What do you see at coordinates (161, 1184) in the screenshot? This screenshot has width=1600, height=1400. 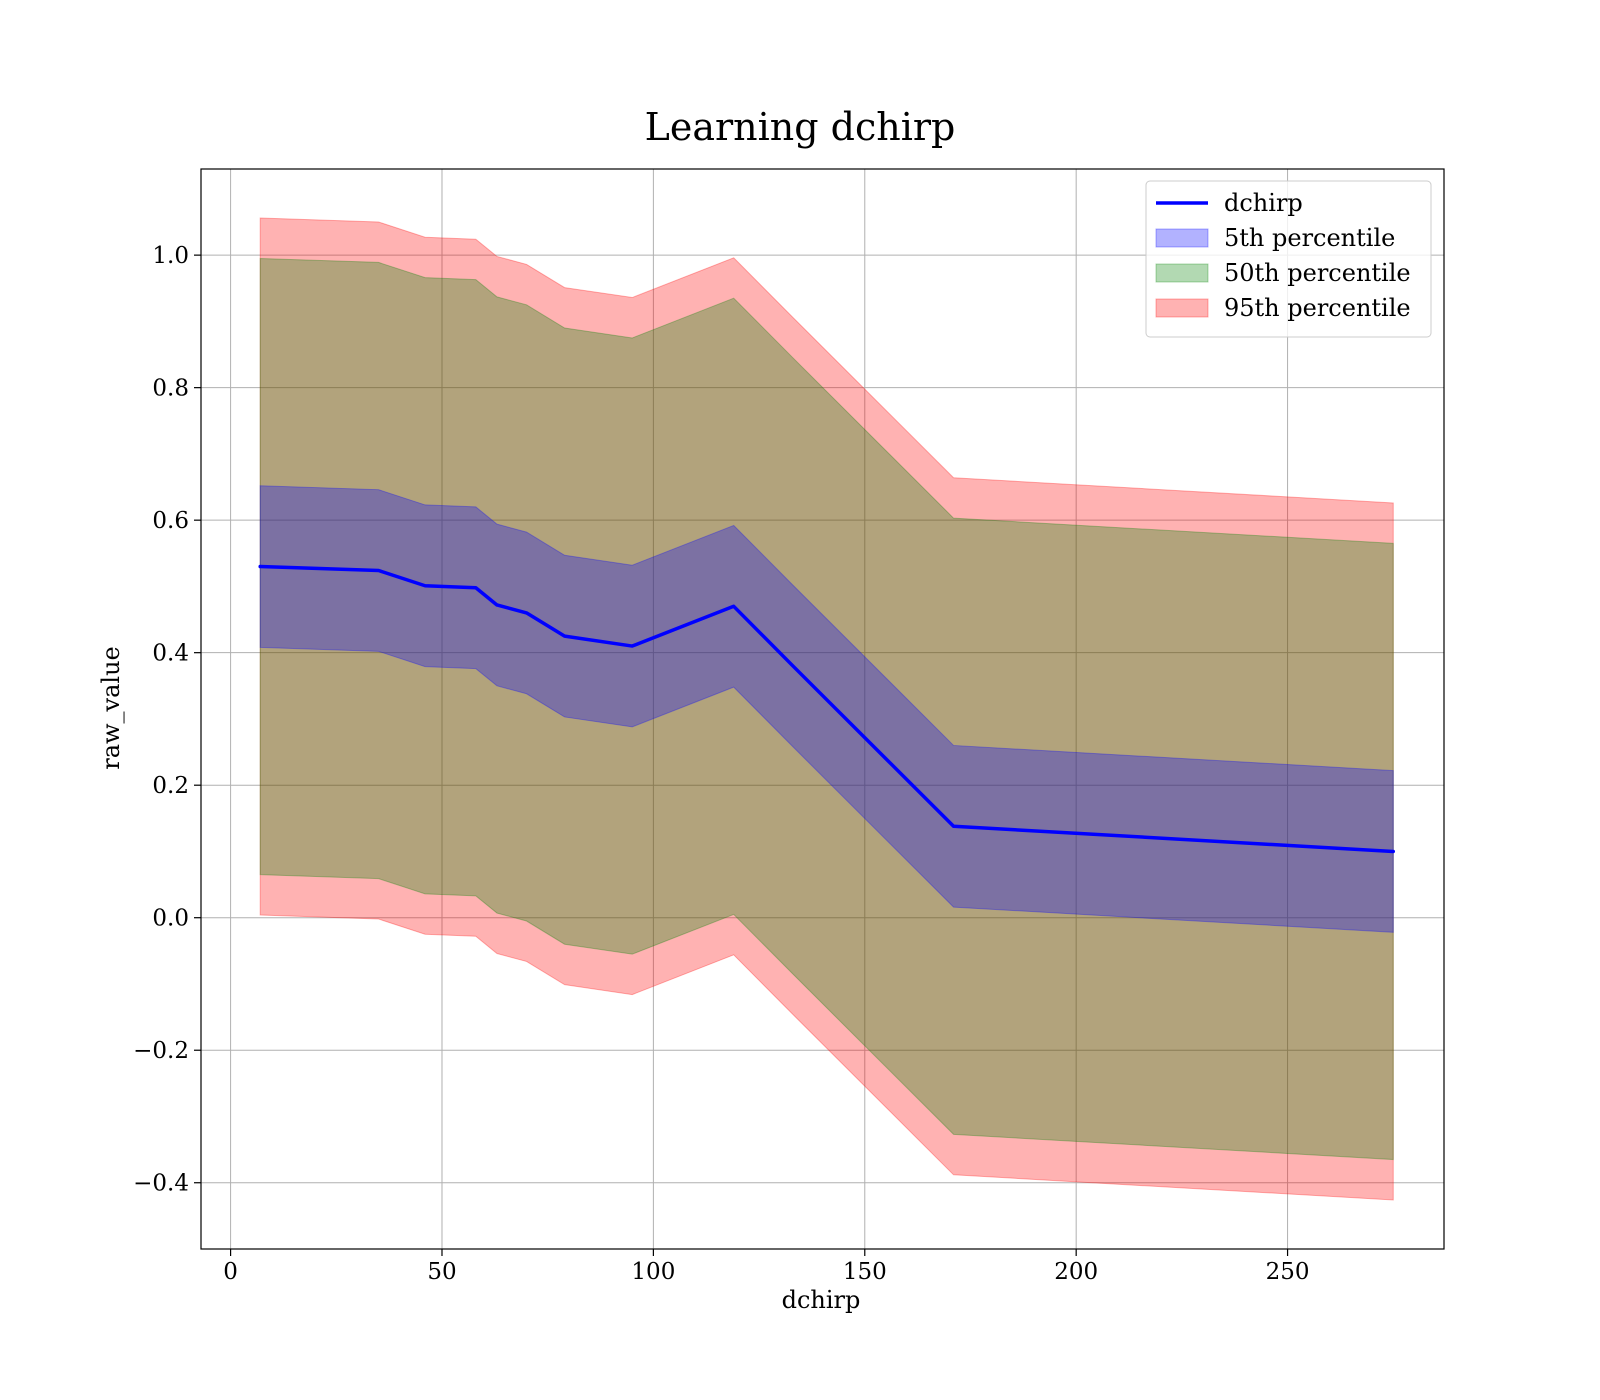 I see `y-tick-label: −0.4` at bounding box center [161, 1184].